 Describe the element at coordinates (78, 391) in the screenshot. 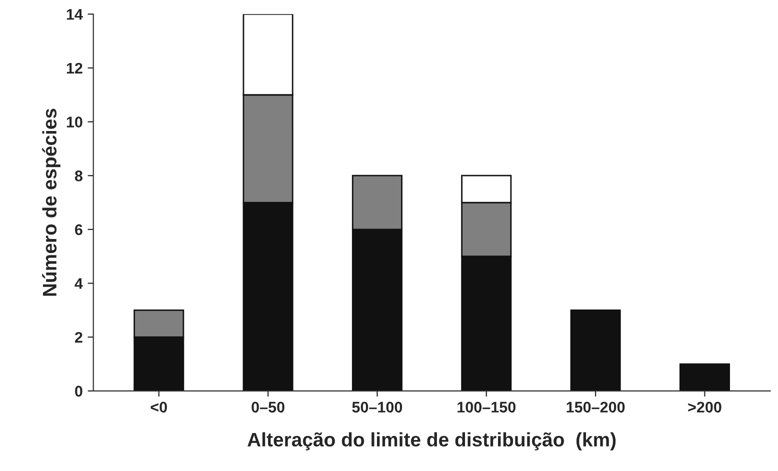

I see `y-tick-label: 0` at that location.